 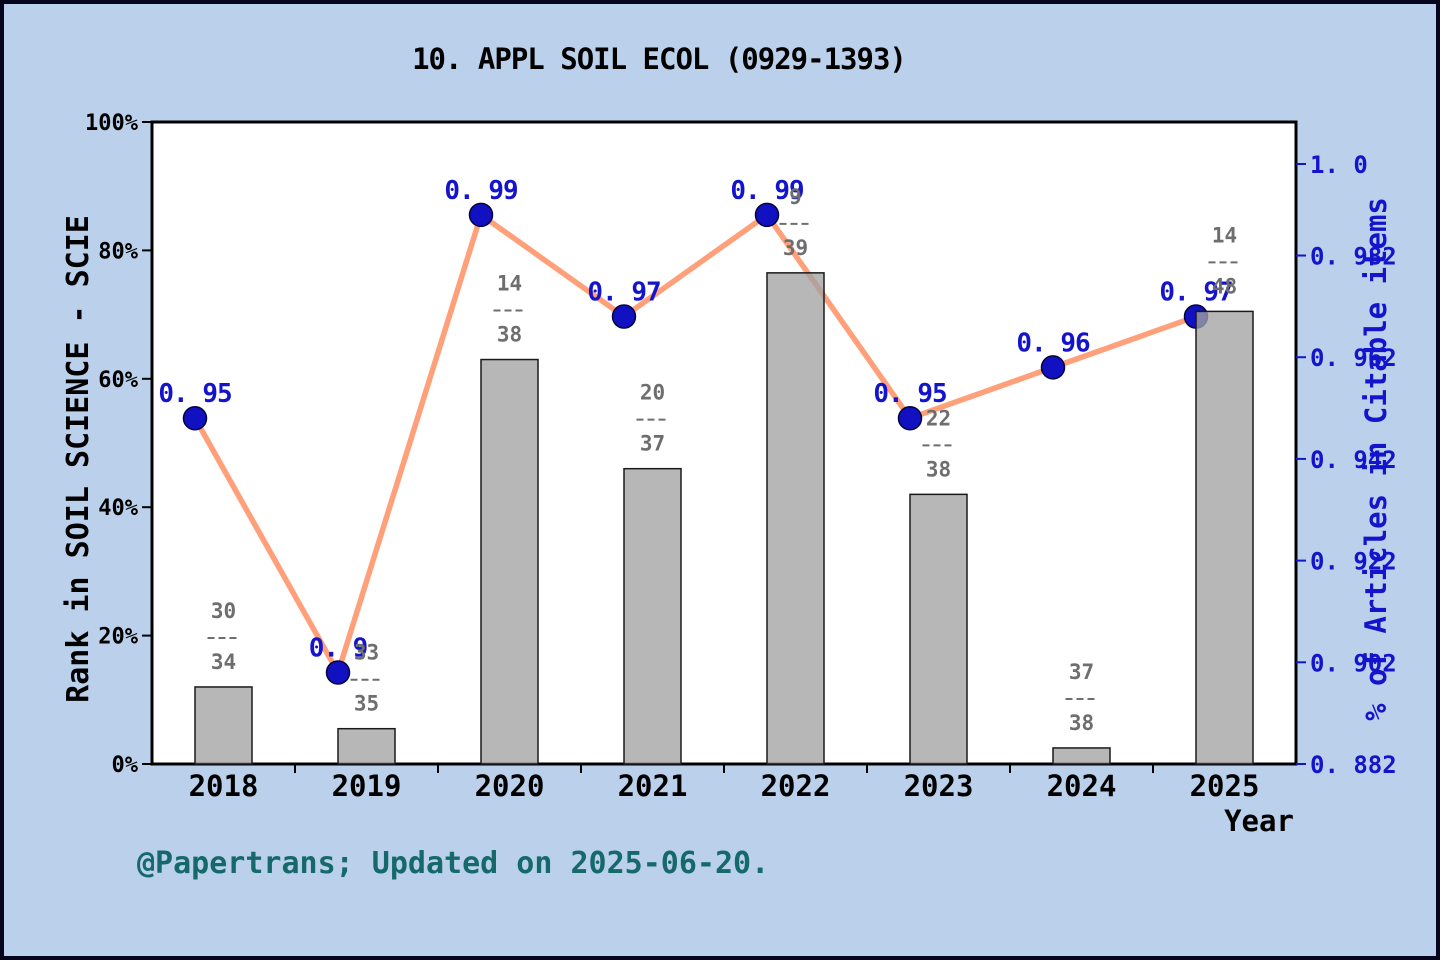 I want to click on bar-2021, so click(x=652, y=616).